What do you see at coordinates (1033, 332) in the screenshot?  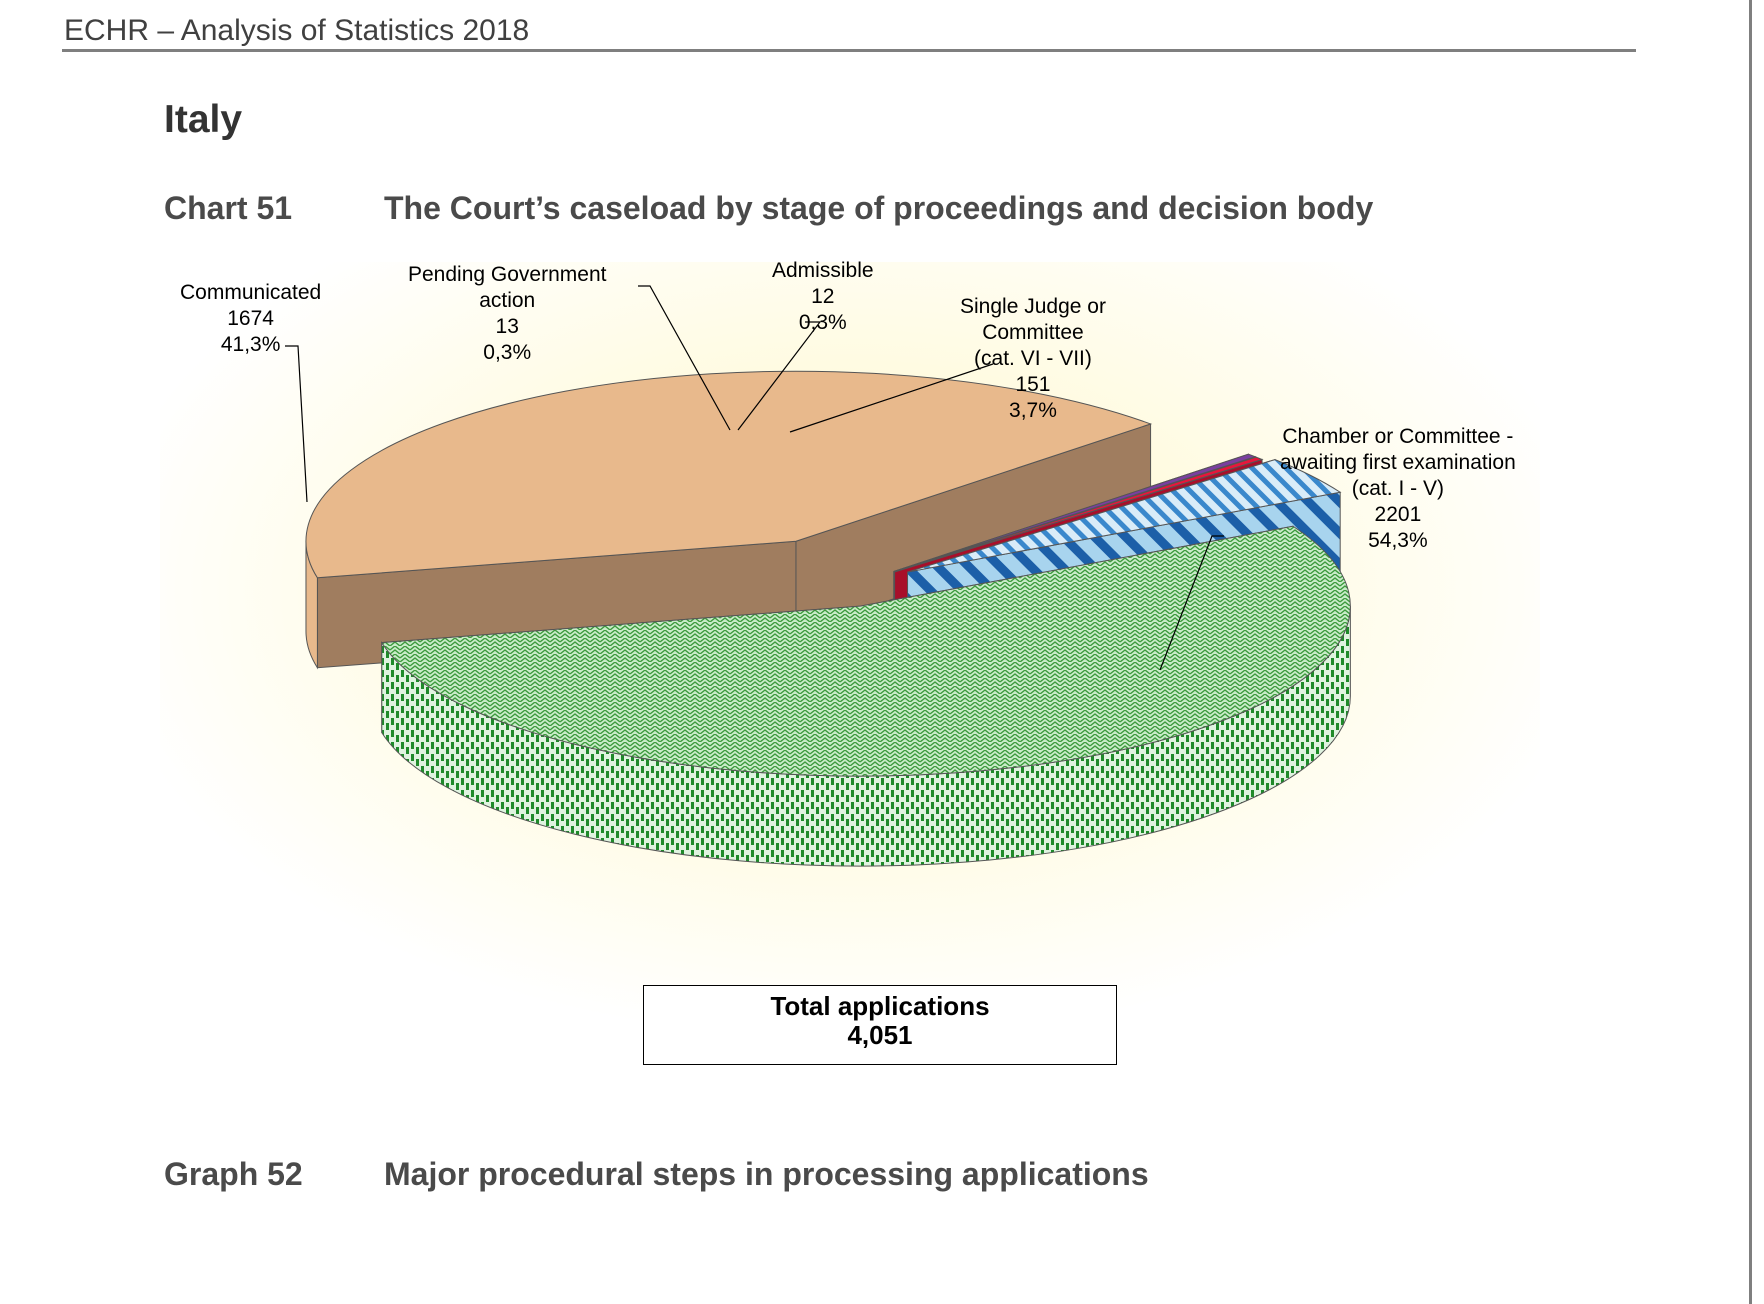 I see `data-label-line: Committee` at bounding box center [1033, 332].